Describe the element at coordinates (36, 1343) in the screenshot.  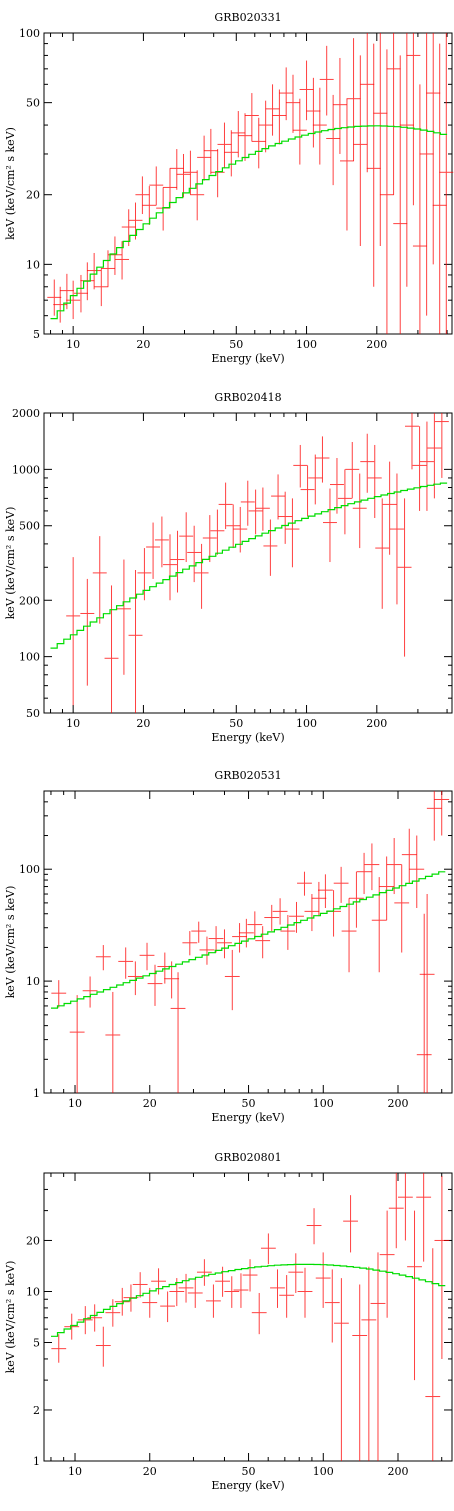
I see `y-tick-label: 5` at that location.